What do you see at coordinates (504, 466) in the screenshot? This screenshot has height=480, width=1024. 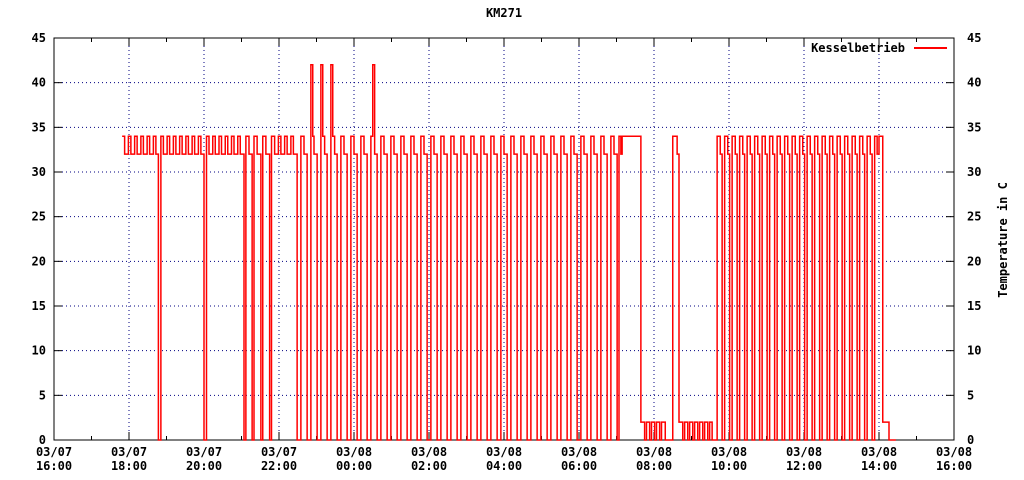 I see `x-tick-label-time: 04:00` at bounding box center [504, 466].